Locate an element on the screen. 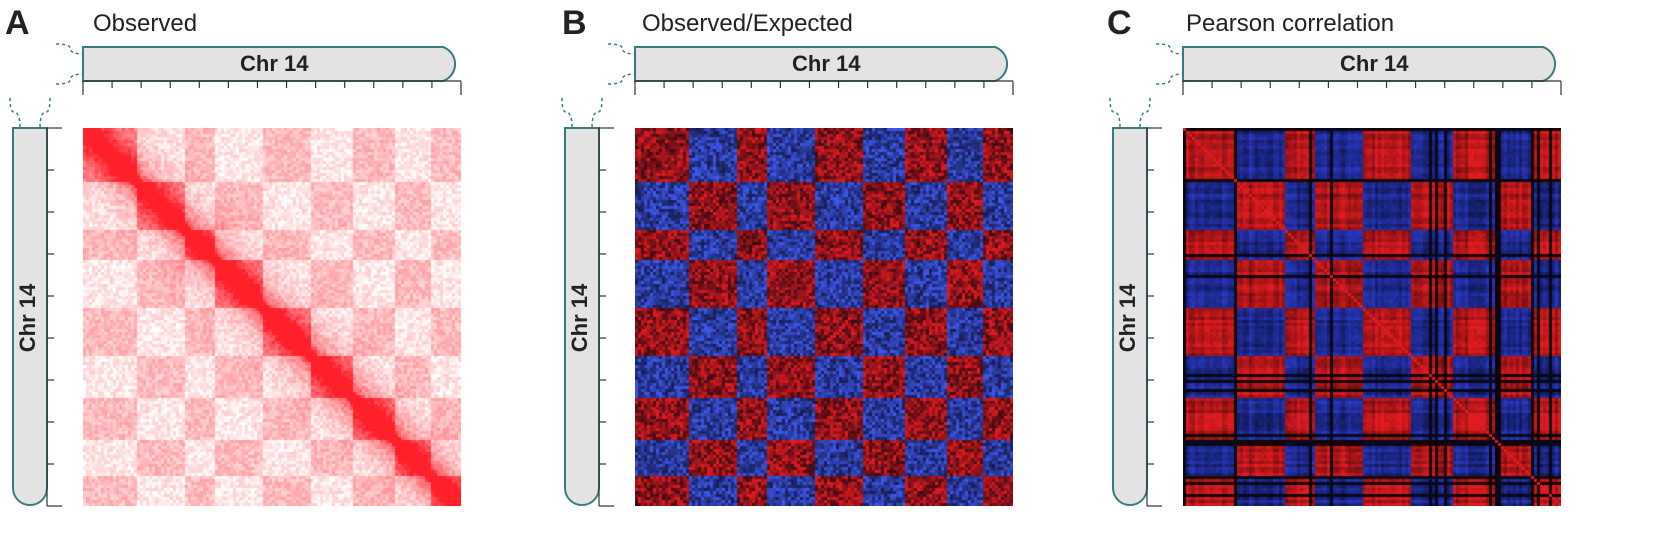 The width and height of the screenshot is (1658, 544). panel-letter: A is located at coordinates (17, 23).